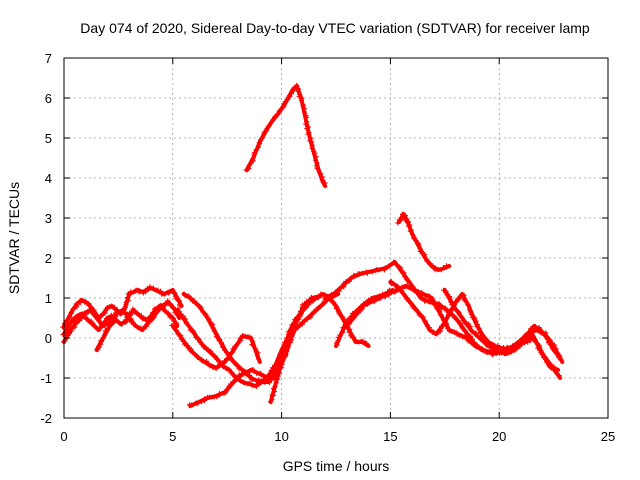  What do you see at coordinates (319, 348) in the screenshot?
I see `series-trace` at bounding box center [319, 348].